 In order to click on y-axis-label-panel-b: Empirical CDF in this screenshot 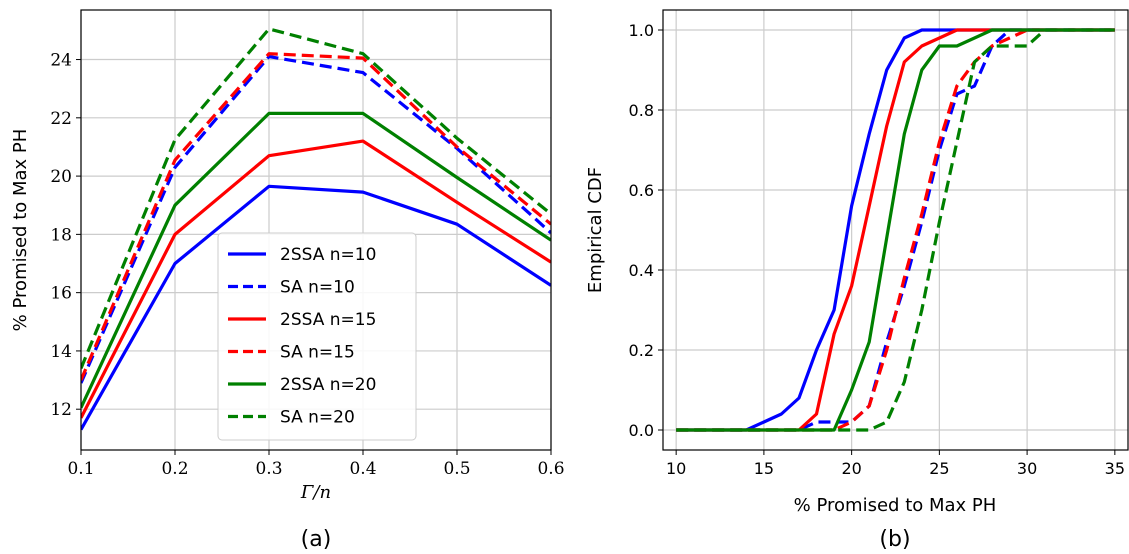, I will do `click(595, 230)`.